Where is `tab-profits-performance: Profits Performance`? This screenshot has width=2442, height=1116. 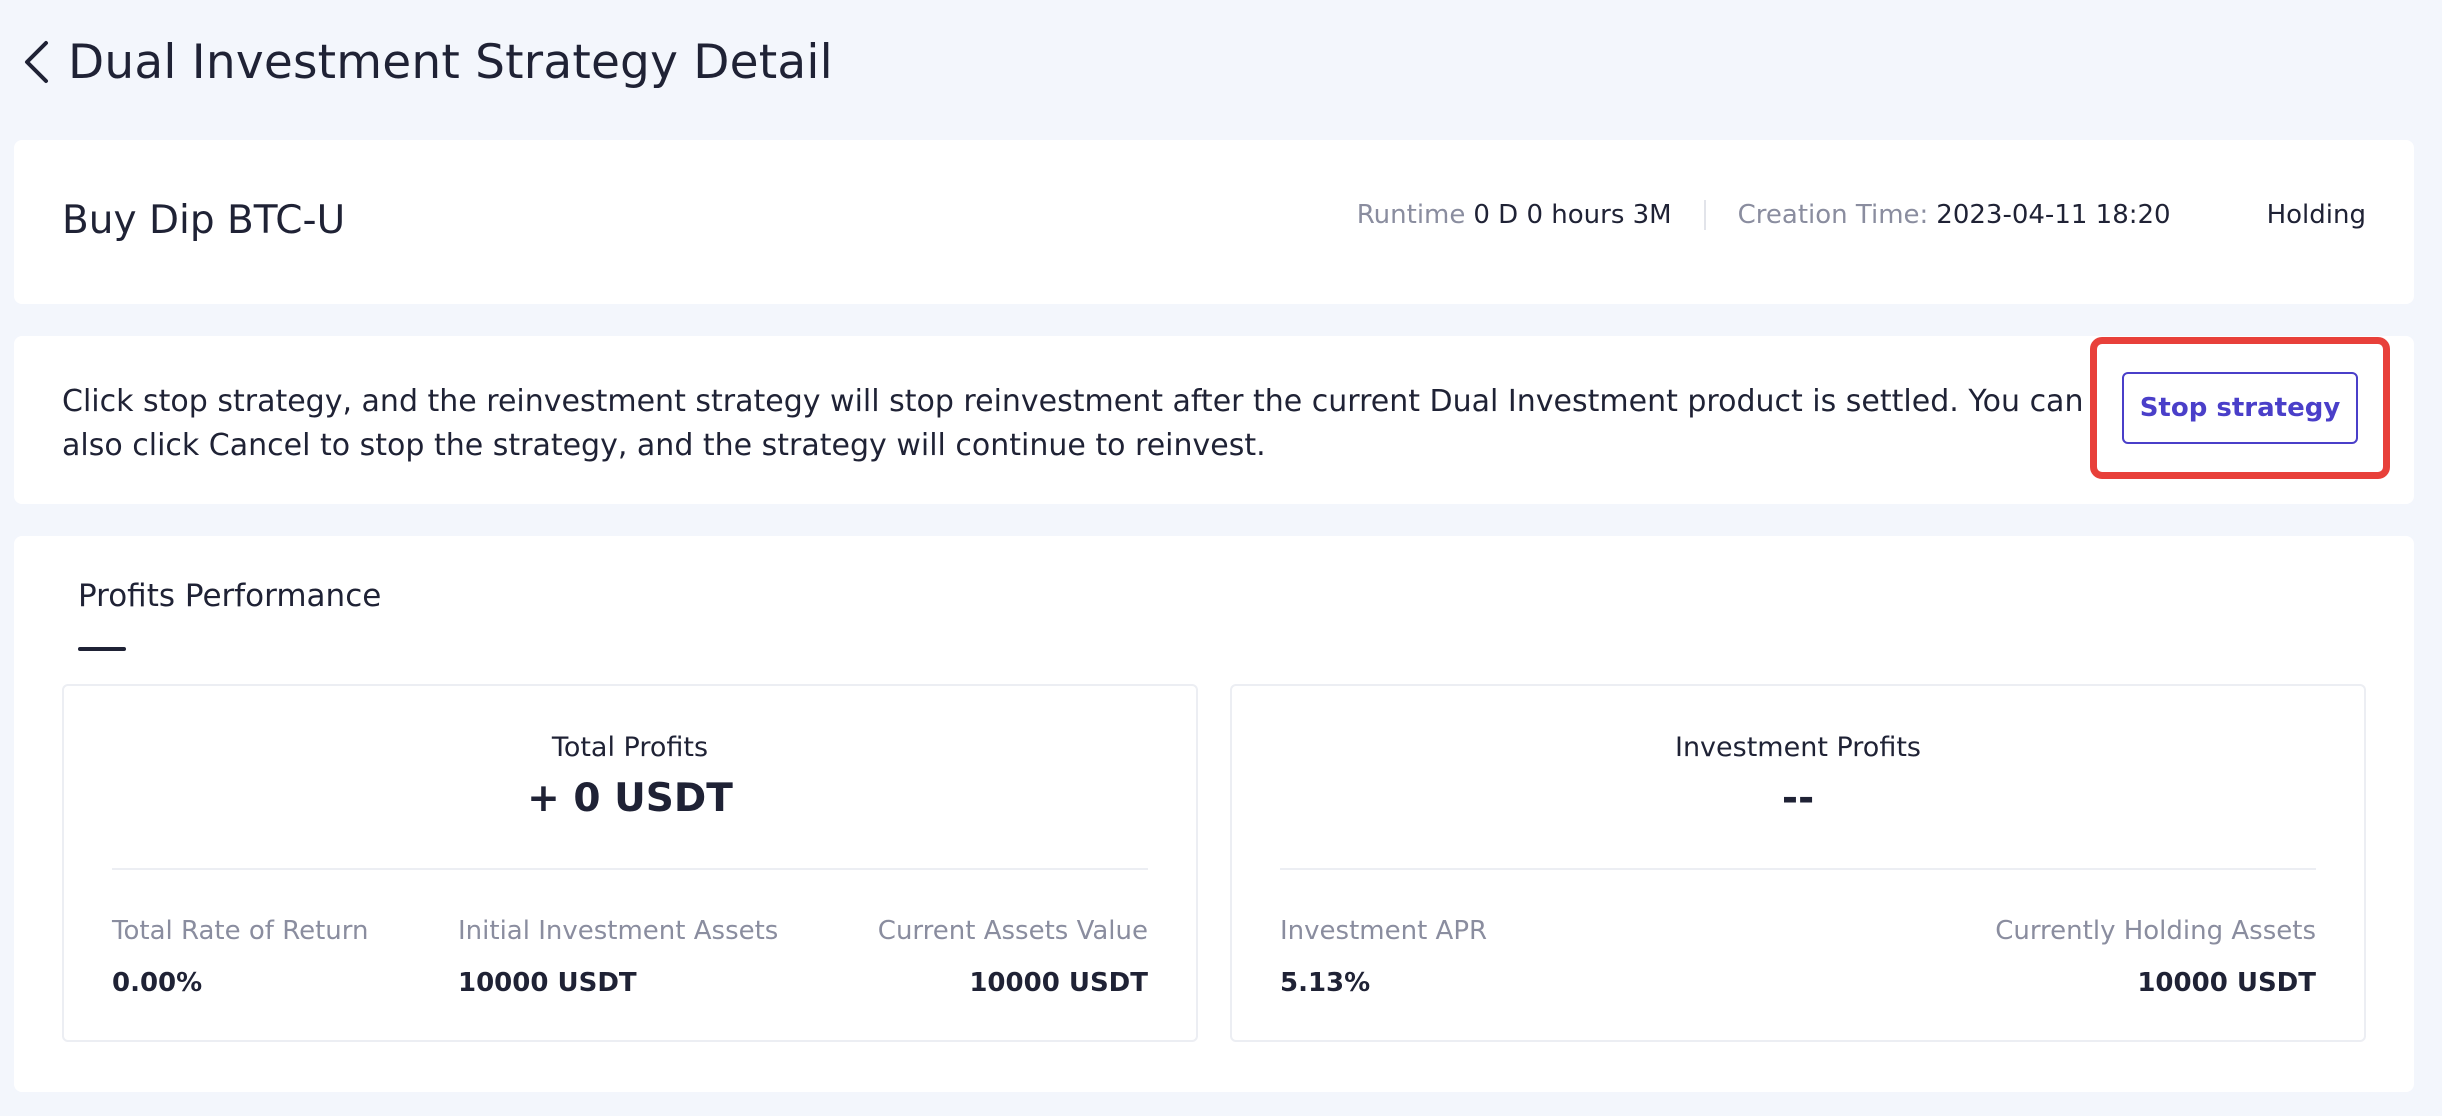 tab-profits-performance: Profits Performance is located at coordinates (230, 596).